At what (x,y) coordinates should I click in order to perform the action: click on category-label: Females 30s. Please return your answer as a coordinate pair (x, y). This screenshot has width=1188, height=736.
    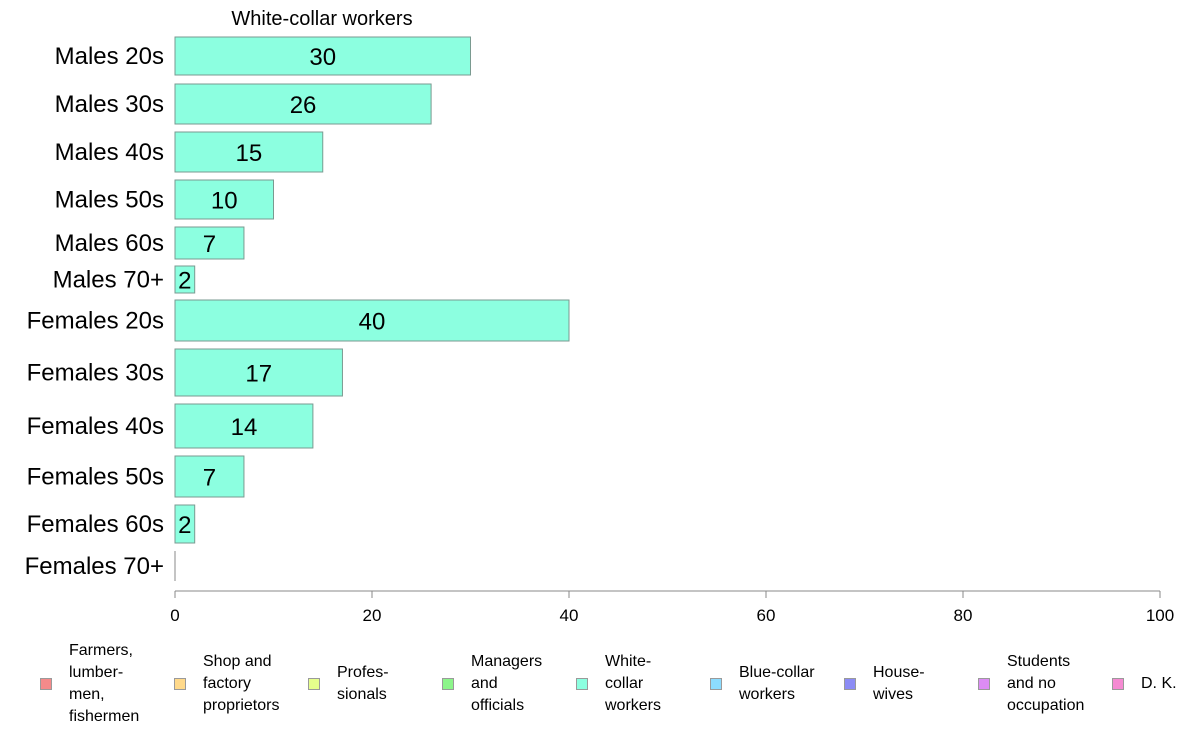
    Looking at the image, I should click on (95, 373).